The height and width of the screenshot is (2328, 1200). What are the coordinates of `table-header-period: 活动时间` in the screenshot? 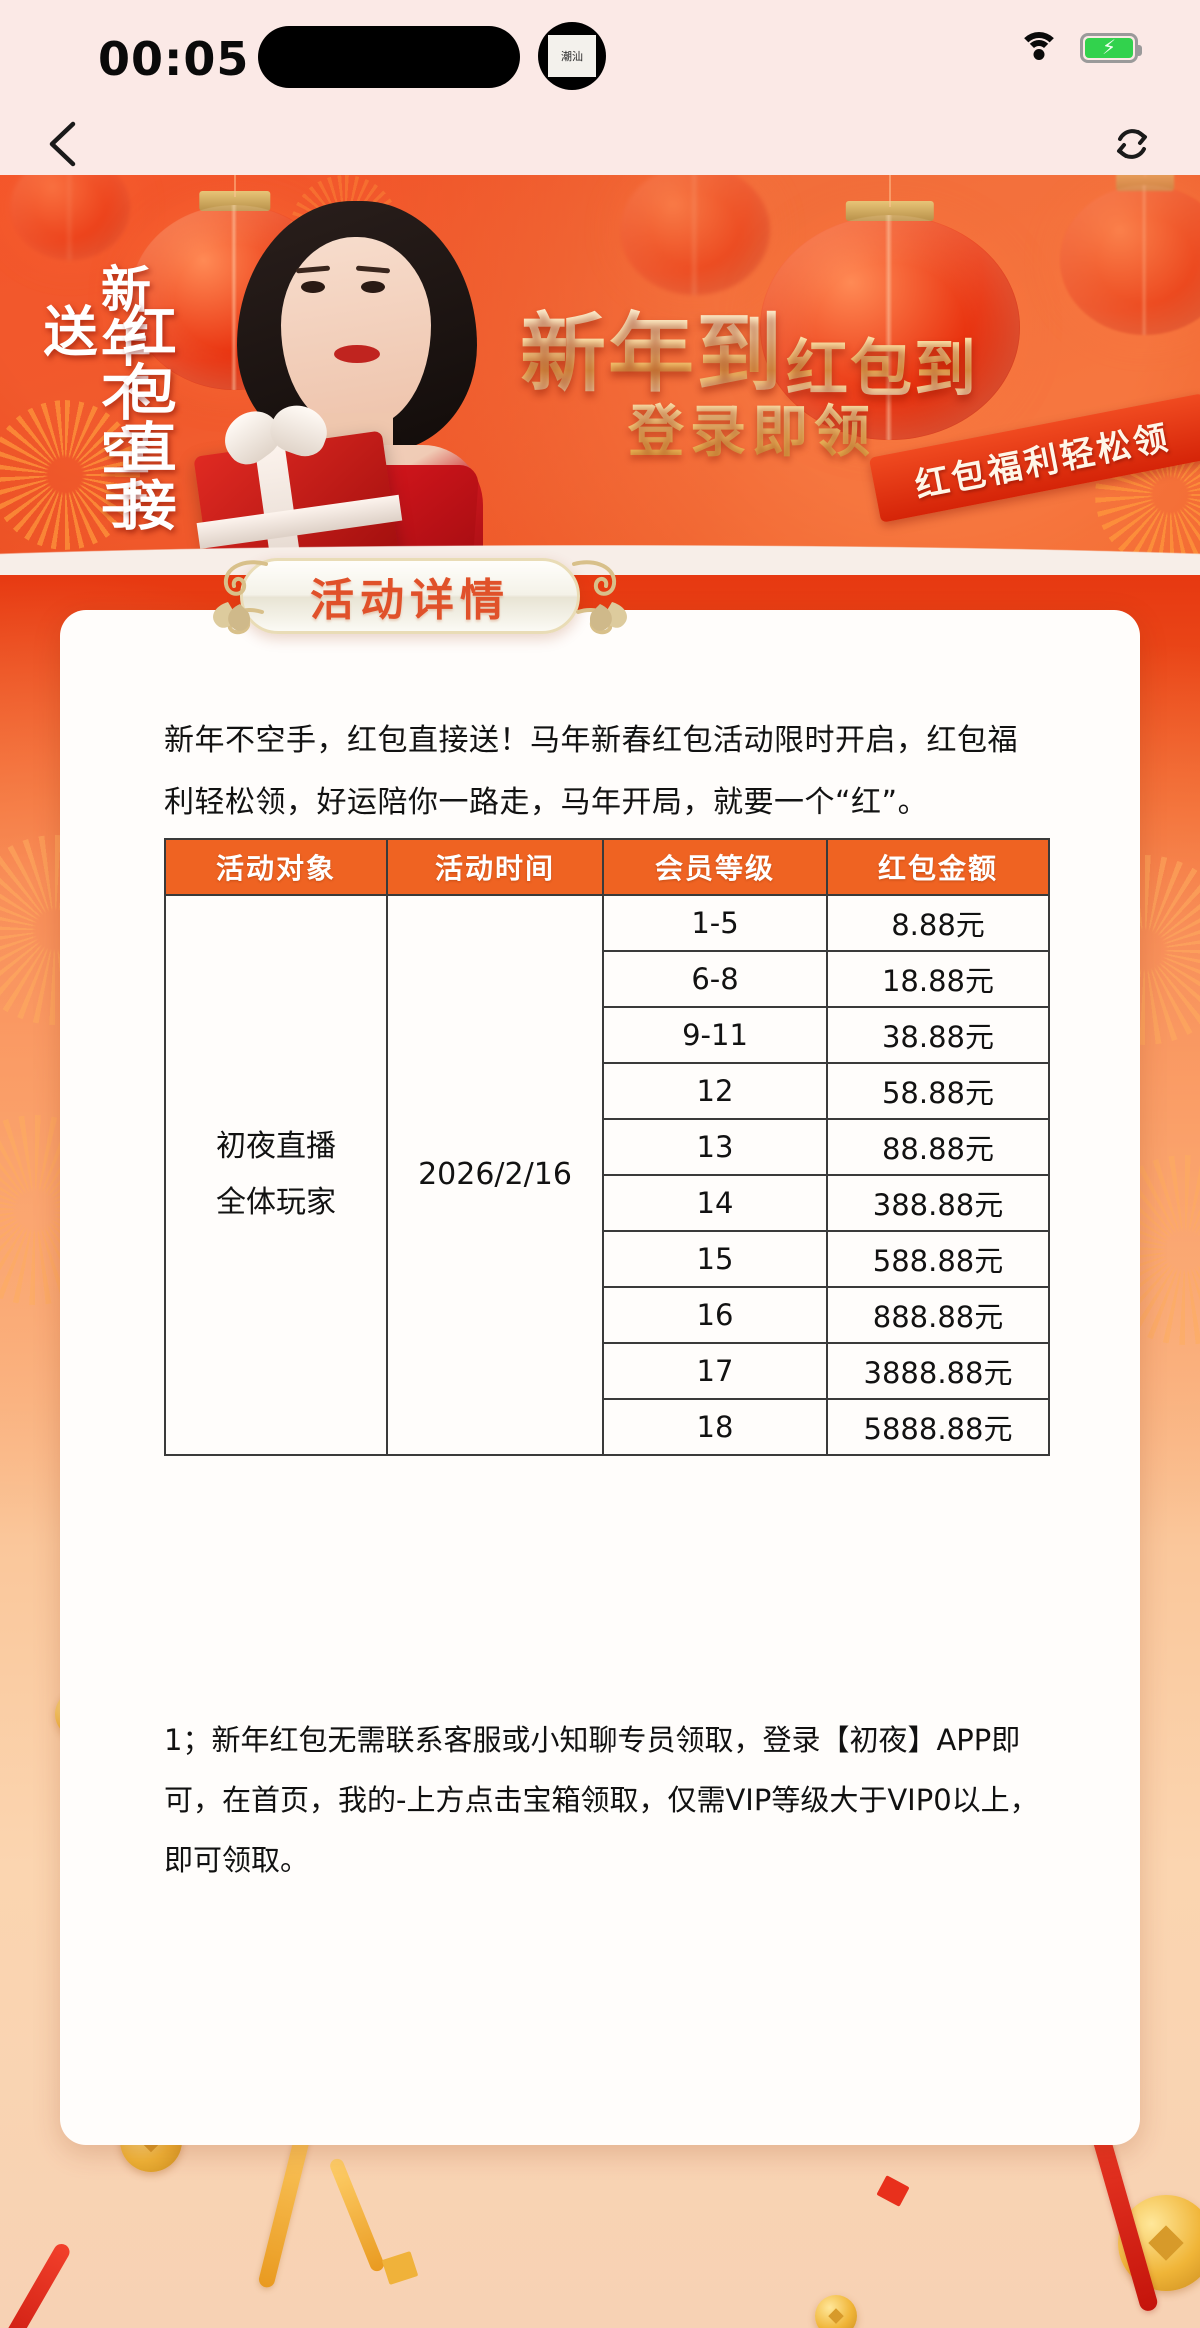 It's located at (495, 867).